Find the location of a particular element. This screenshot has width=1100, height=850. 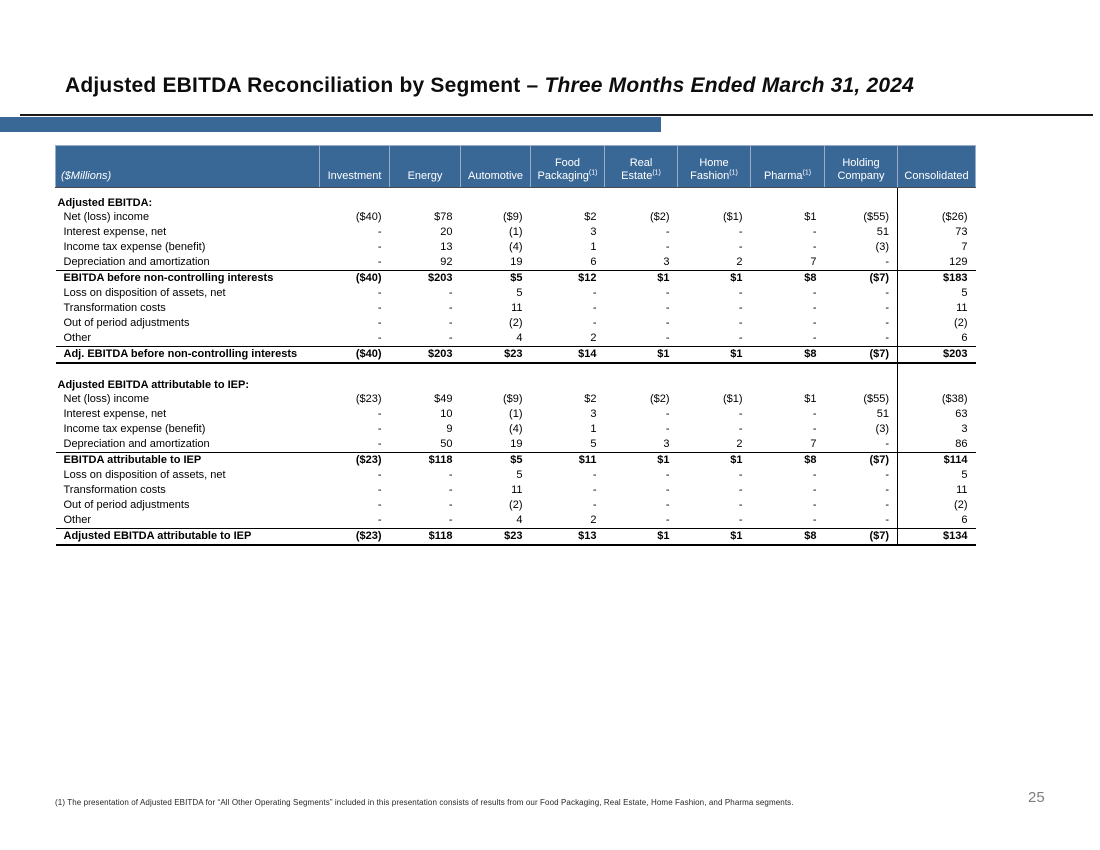

cell-consolidated: ($26) is located at coordinates (936, 217).